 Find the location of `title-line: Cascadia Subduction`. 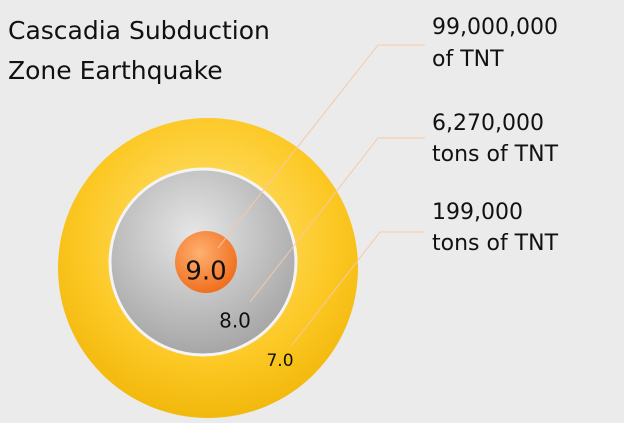

title-line: Cascadia Subduction is located at coordinates (139, 30).